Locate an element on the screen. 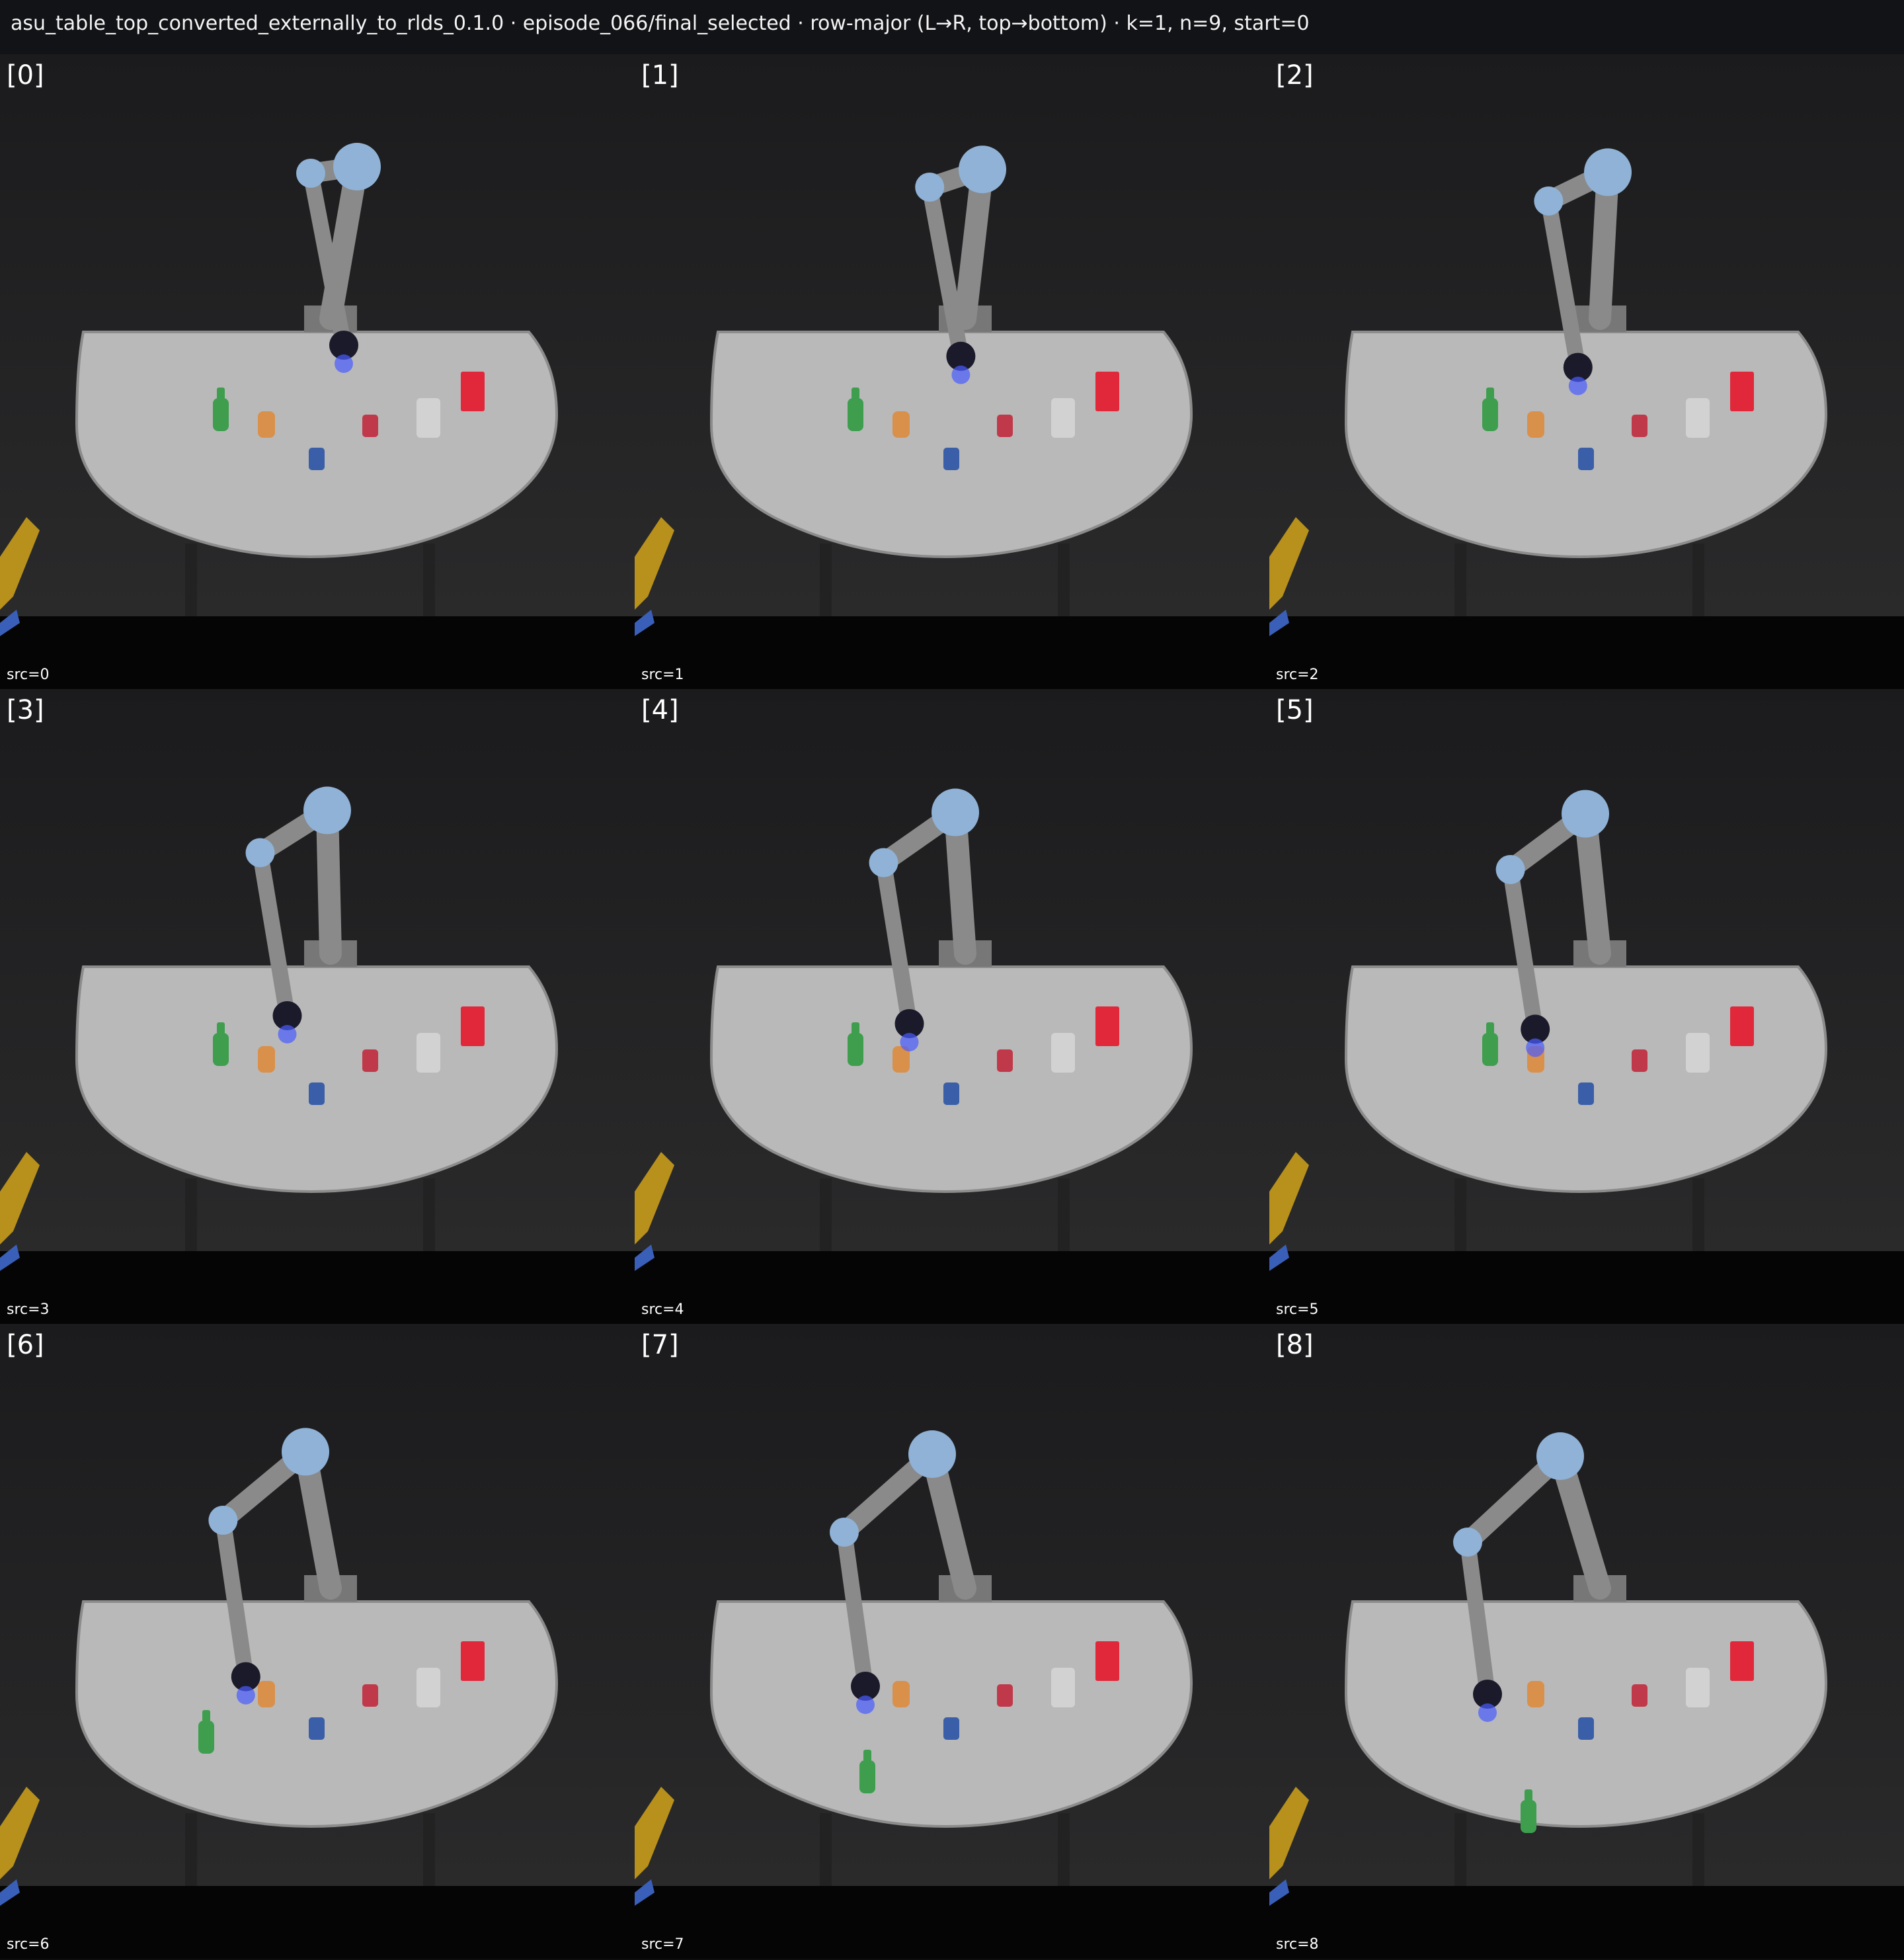  frame-tile: [5] src=5 is located at coordinates (1586, 1006).